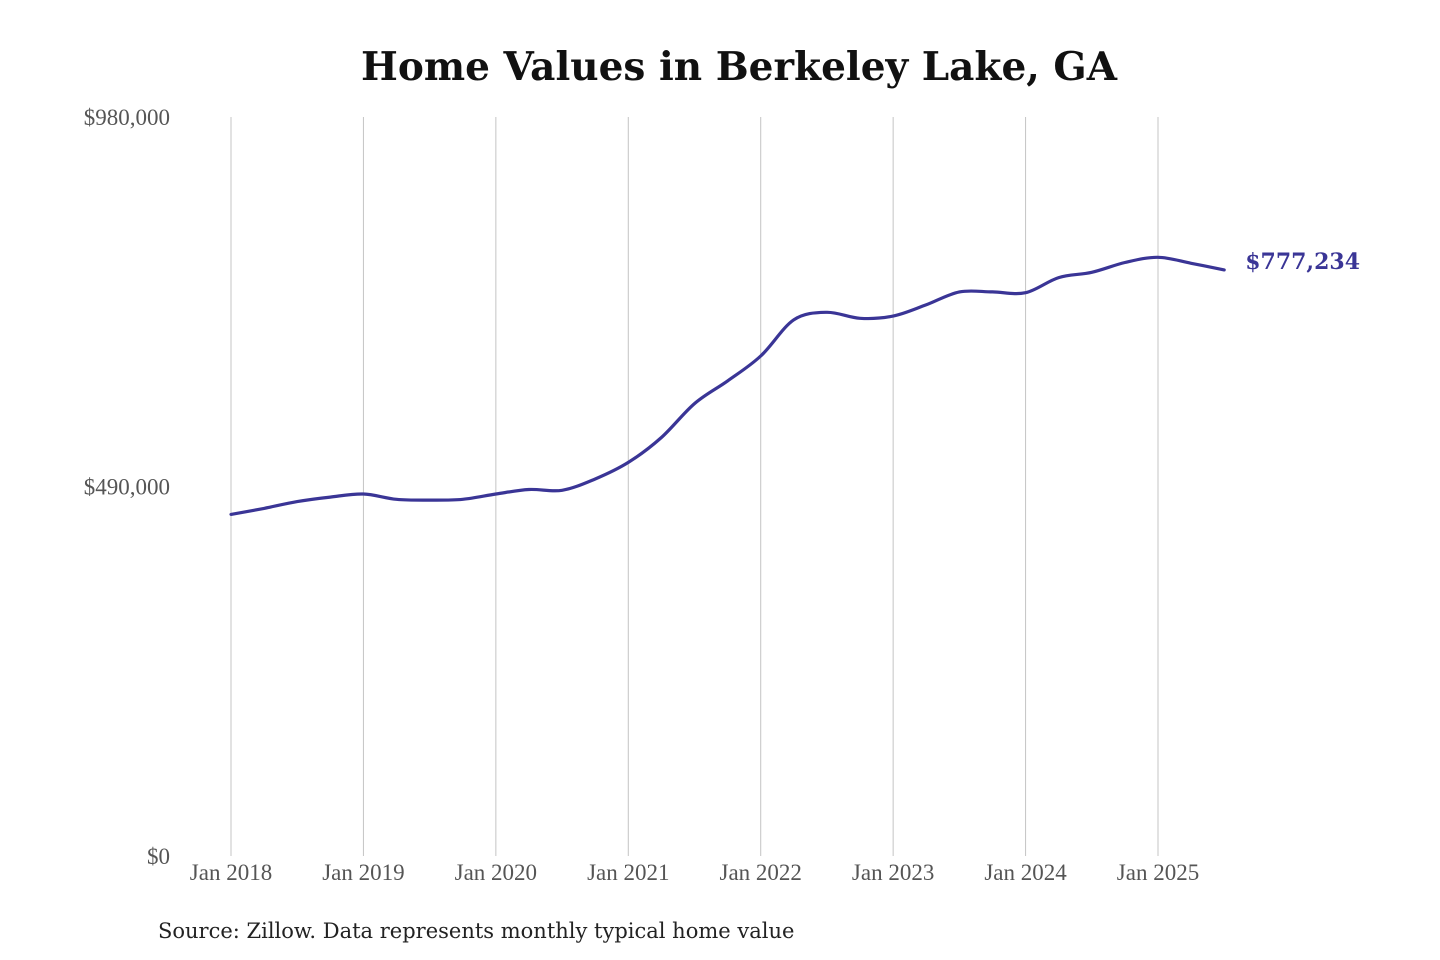  Describe the element at coordinates (1158, 872) in the screenshot. I see `x-tick-label: Jan 2025` at that location.